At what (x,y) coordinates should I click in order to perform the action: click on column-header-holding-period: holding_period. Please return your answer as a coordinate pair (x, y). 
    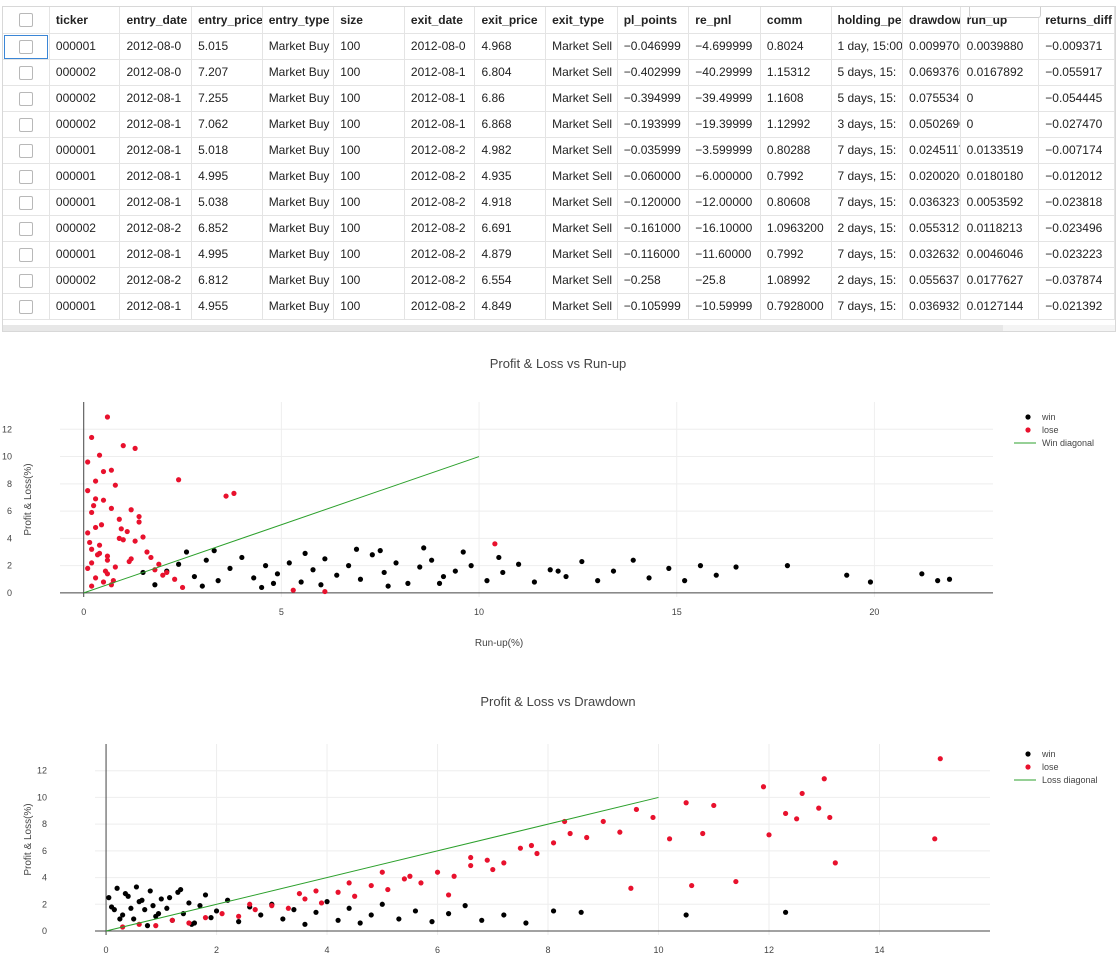
    Looking at the image, I should click on (867, 20).